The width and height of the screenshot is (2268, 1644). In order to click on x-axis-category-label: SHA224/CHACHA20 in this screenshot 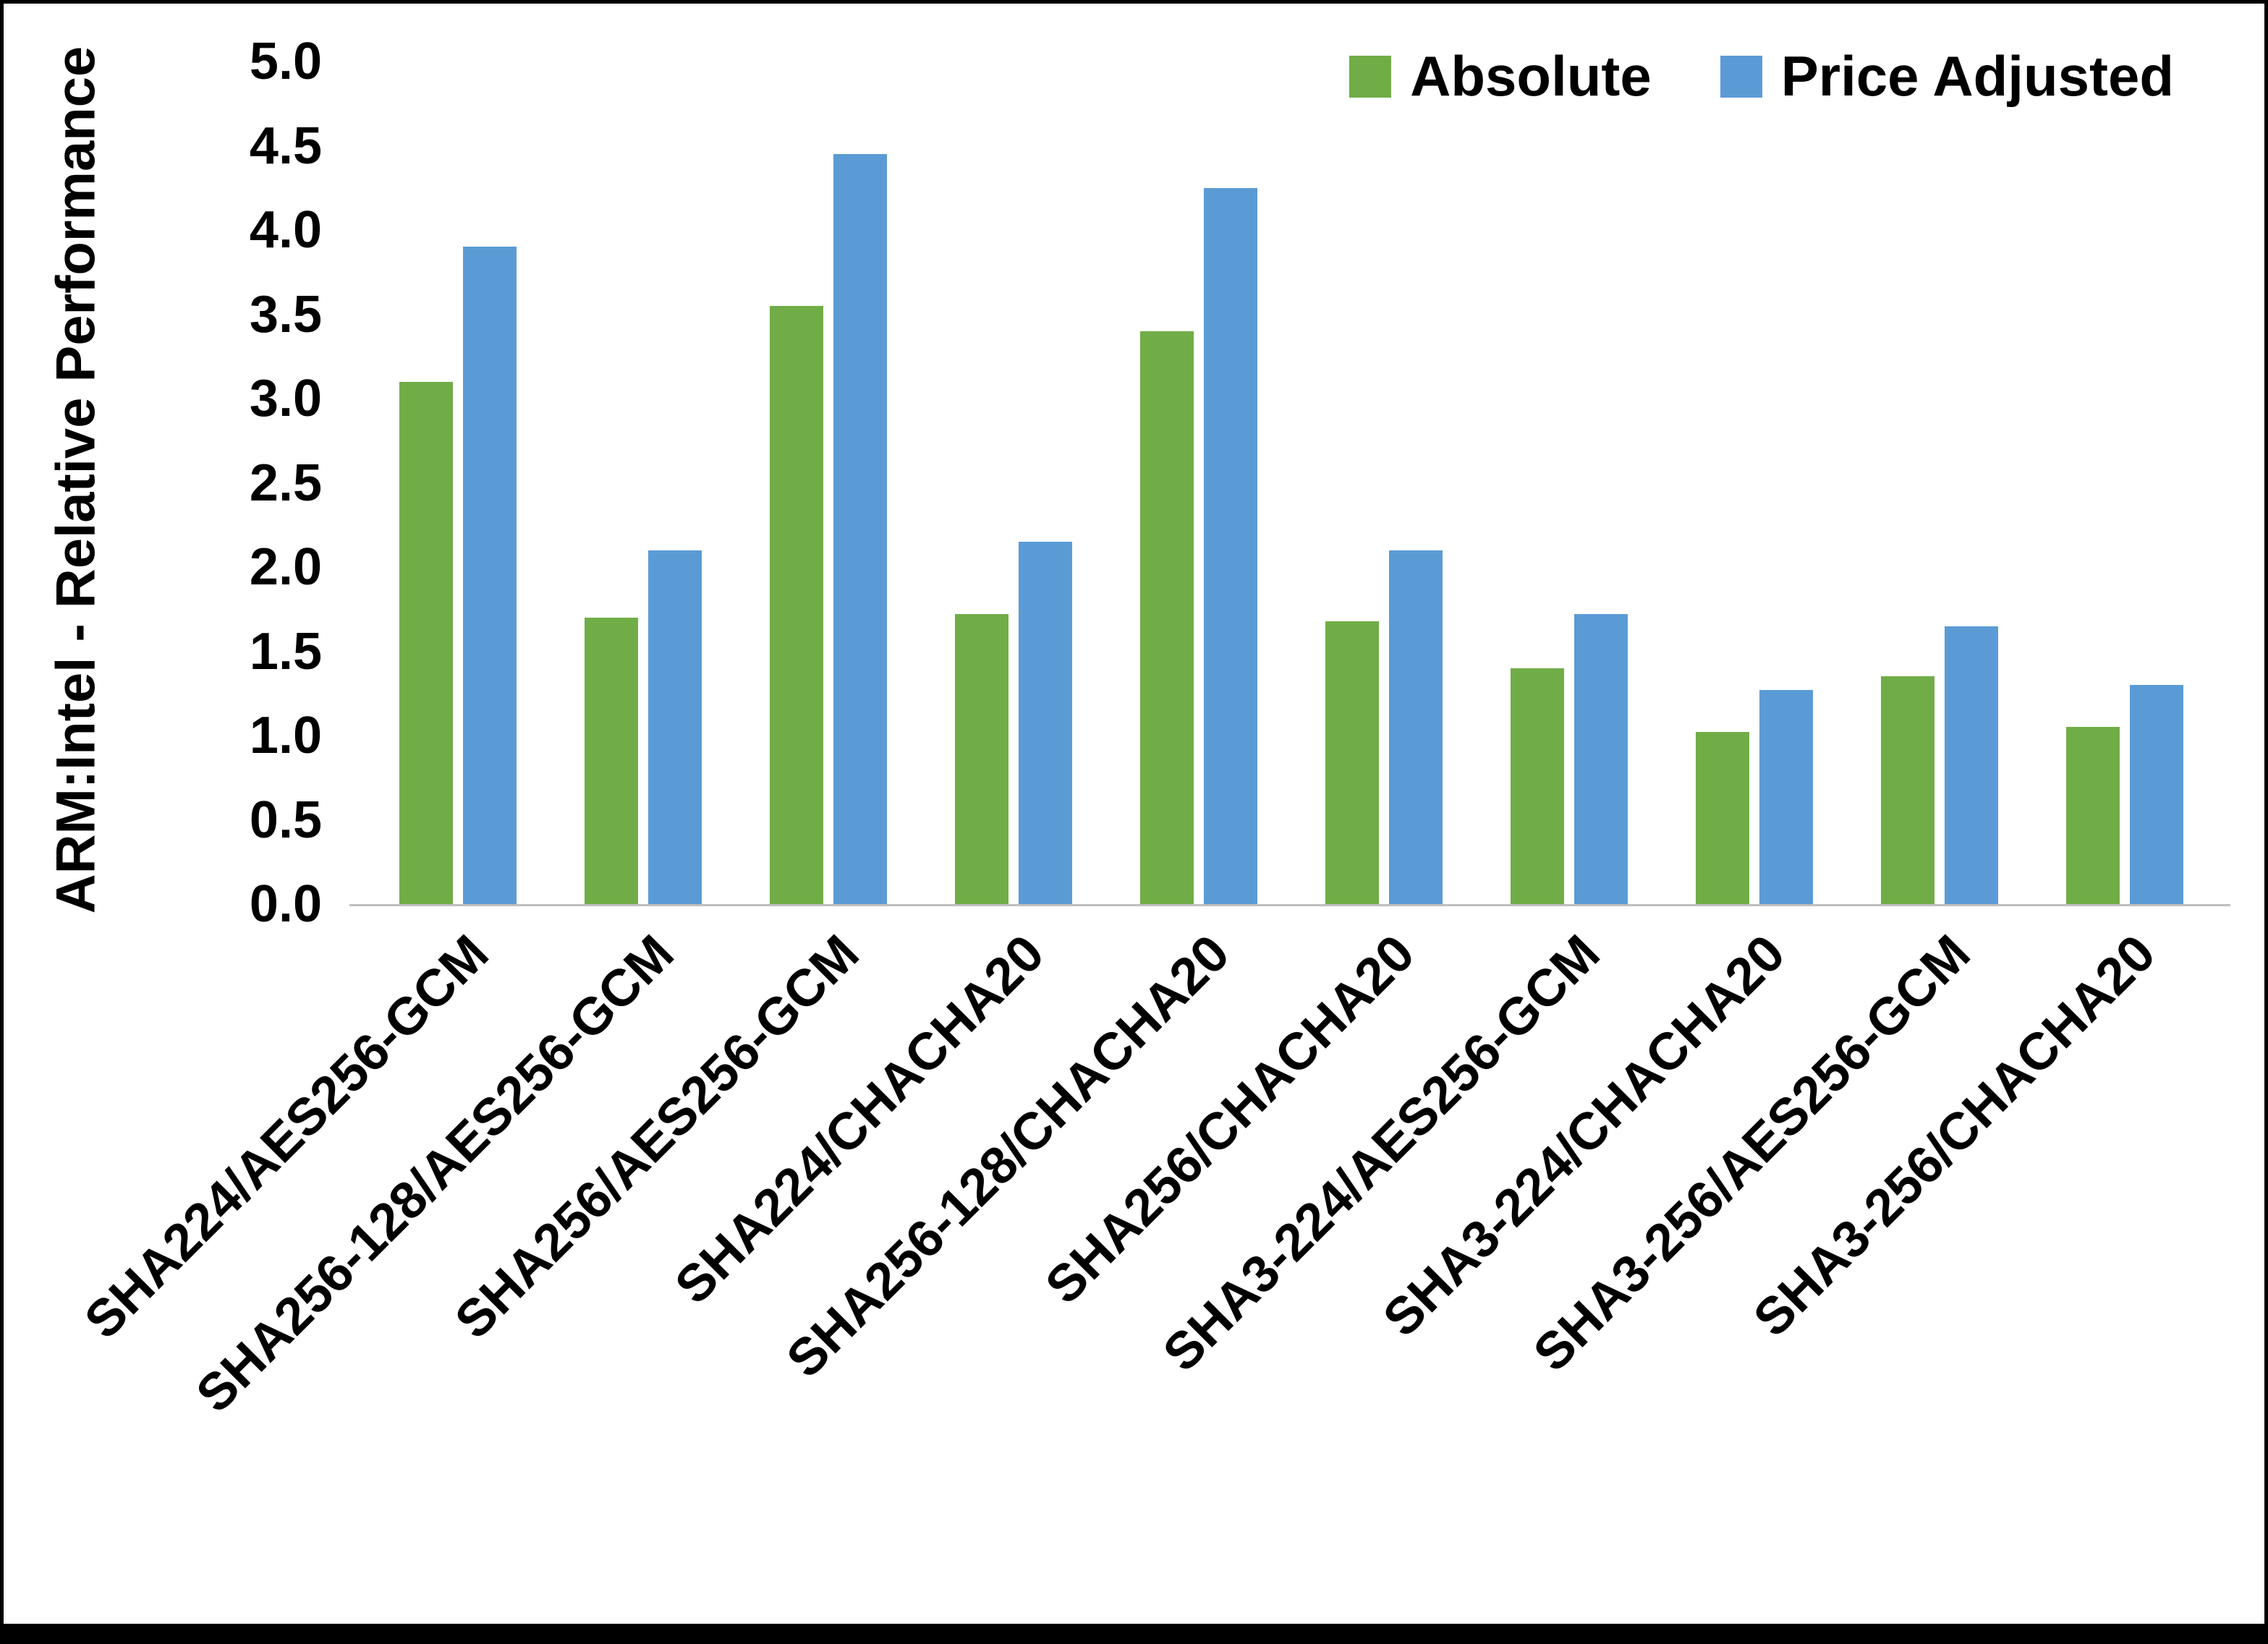, I will do `click(859, 1120)`.